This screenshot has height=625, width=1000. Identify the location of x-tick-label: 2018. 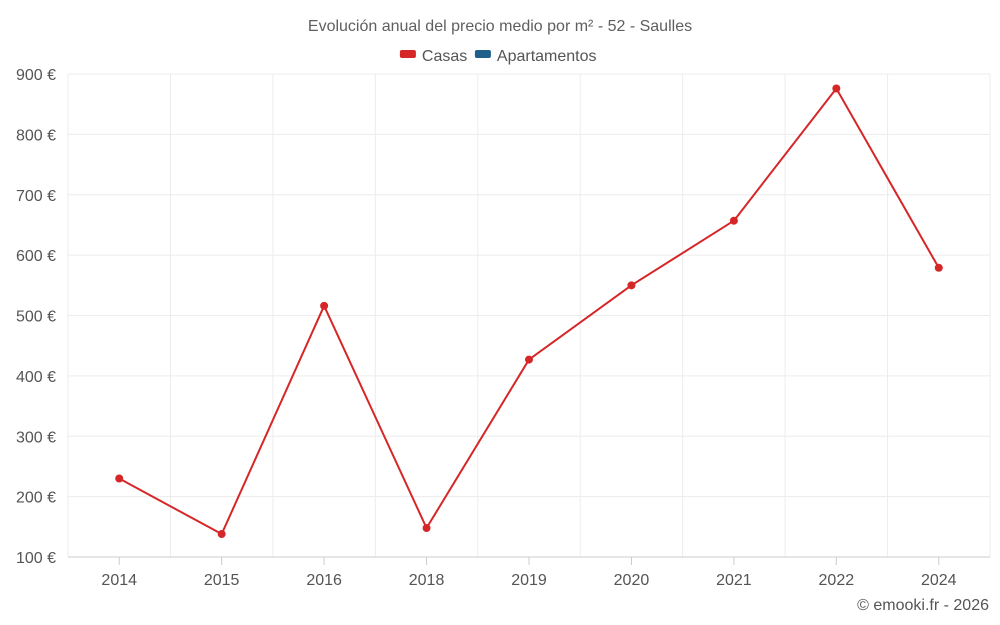
(427, 580).